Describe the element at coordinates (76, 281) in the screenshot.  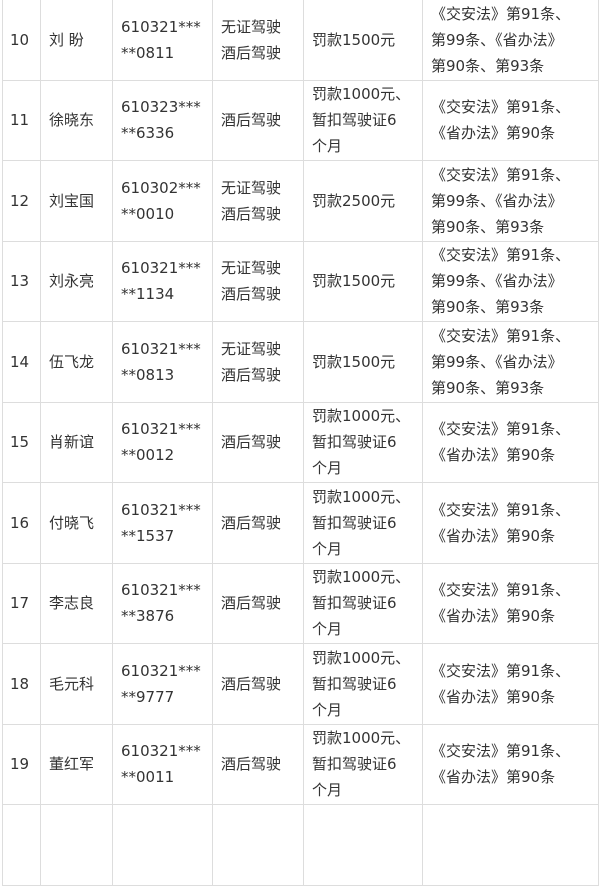
I see `person-name-cell: 刘永亮` at that location.